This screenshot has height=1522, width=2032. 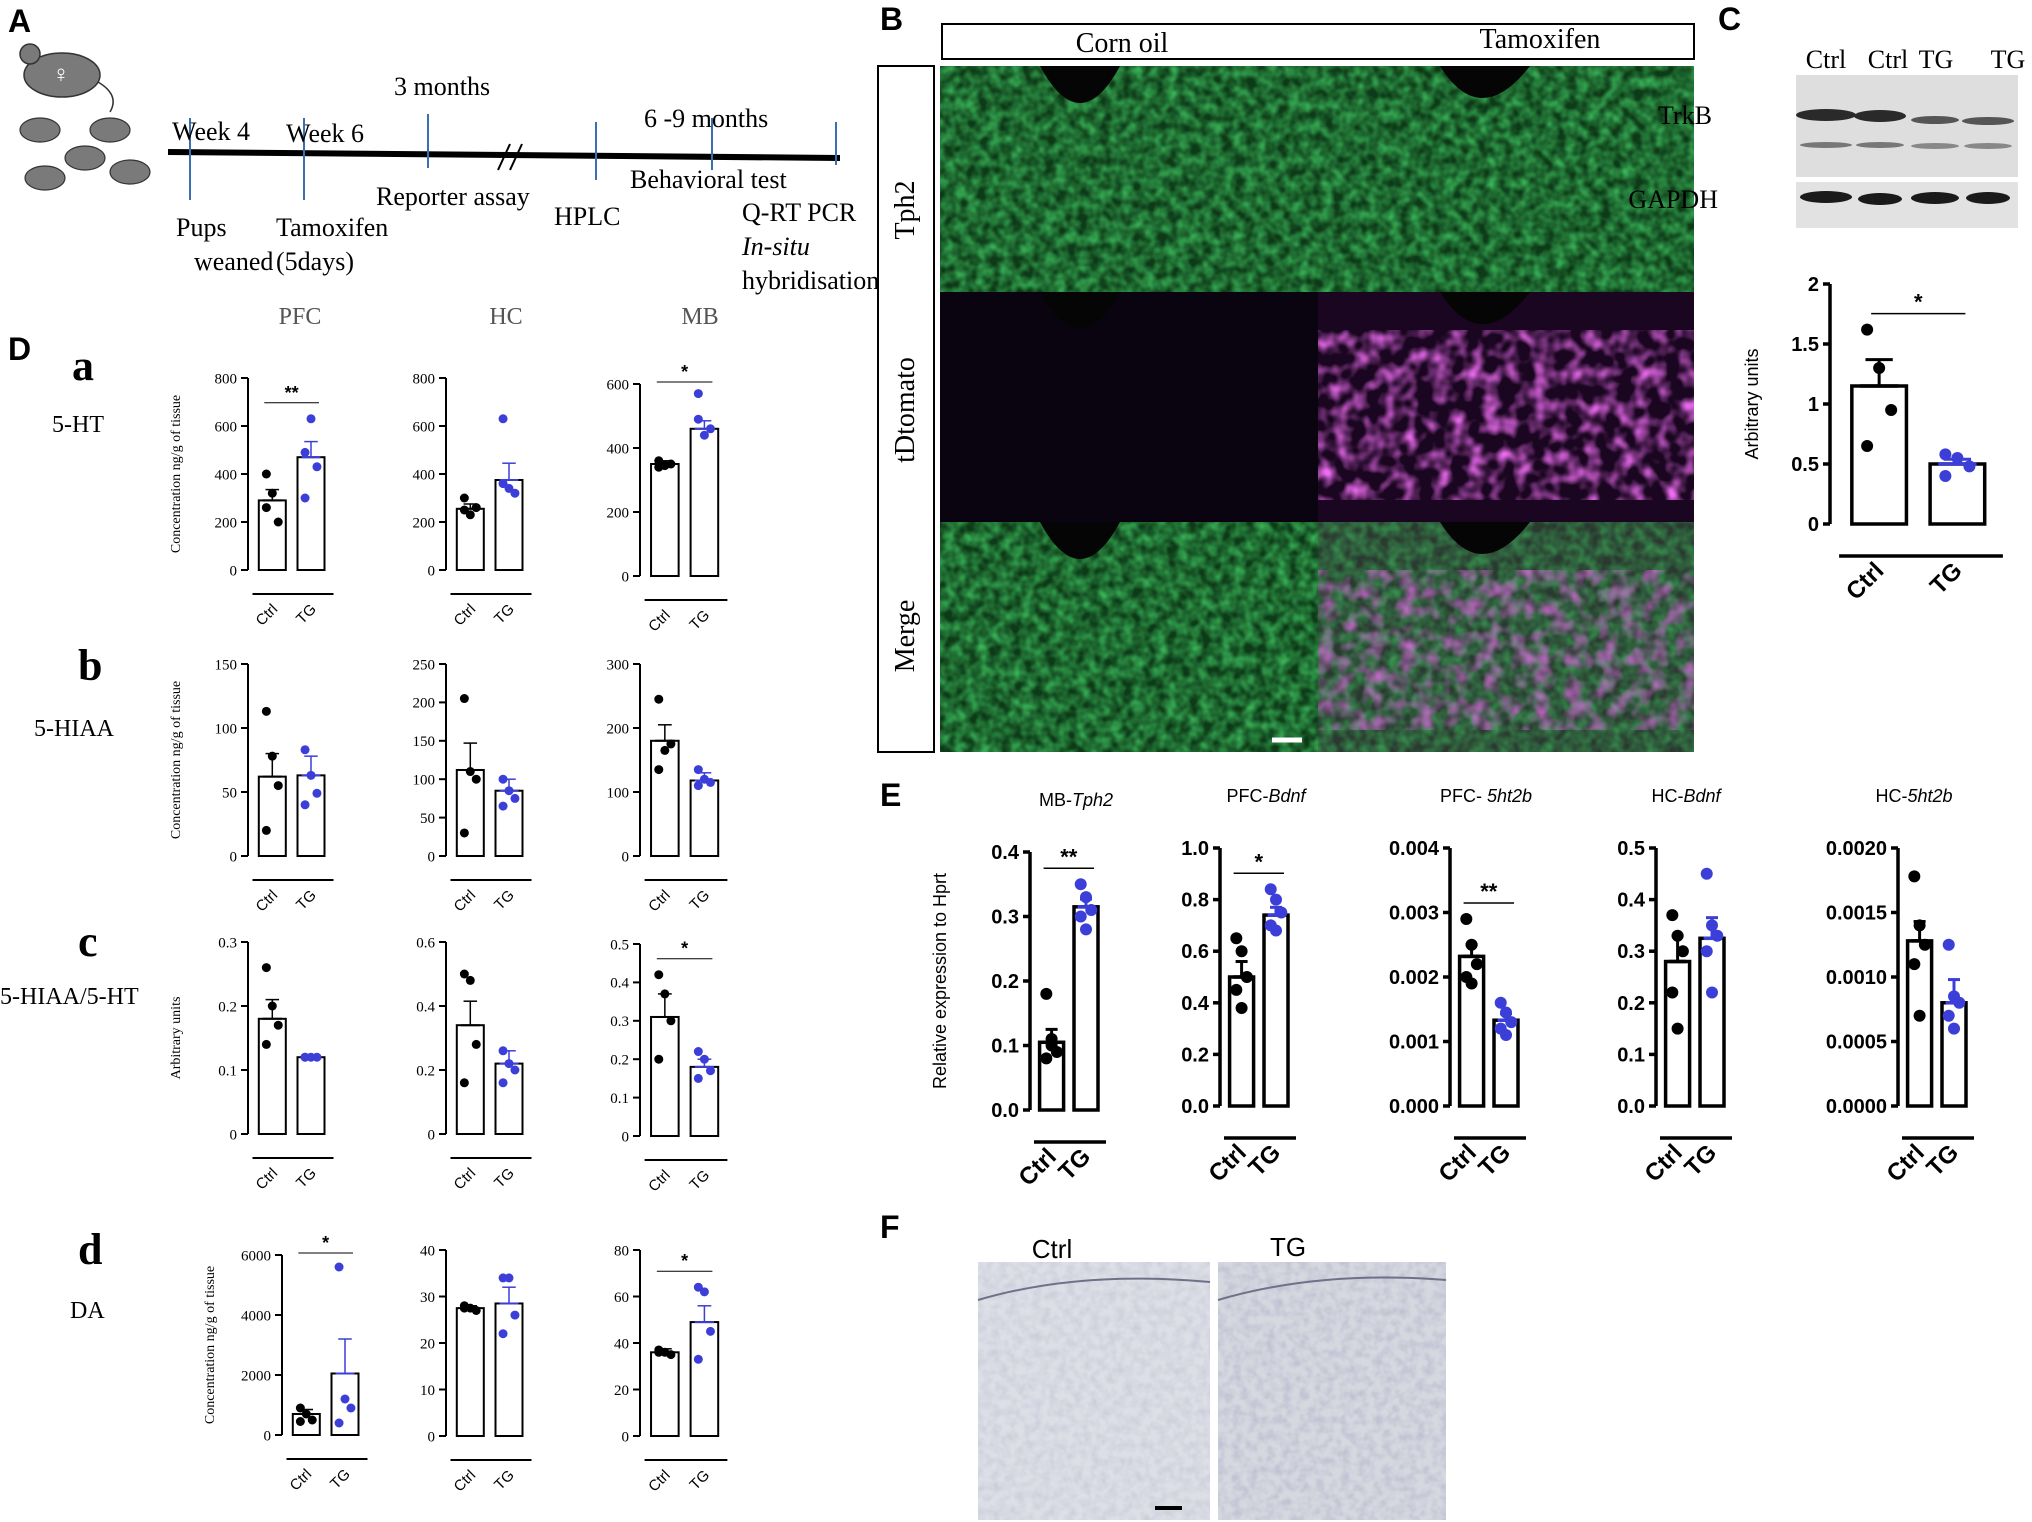 What do you see at coordinates (1266, 796) in the screenshot?
I see `chart-title: PFC-Bdnf` at bounding box center [1266, 796].